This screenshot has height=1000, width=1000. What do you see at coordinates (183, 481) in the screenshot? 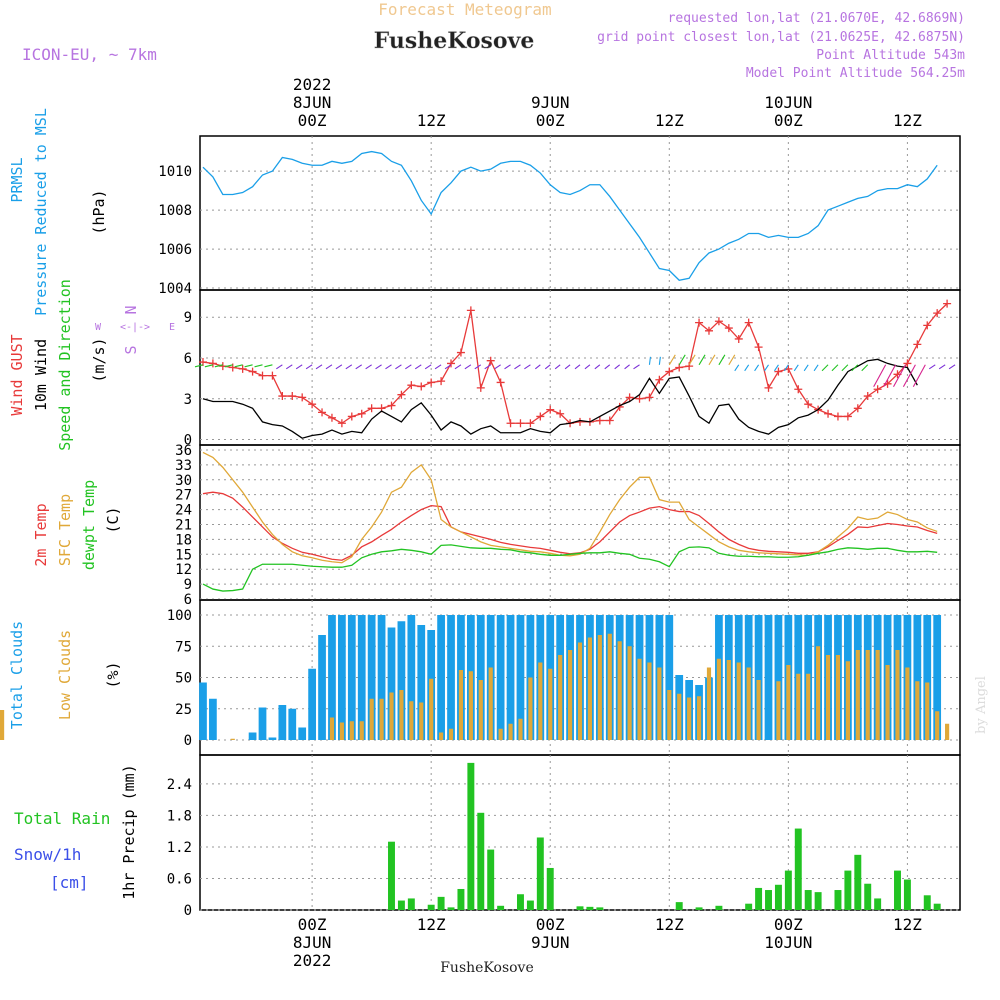
I see `y-tick-label: 30` at bounding box center [183, 481].